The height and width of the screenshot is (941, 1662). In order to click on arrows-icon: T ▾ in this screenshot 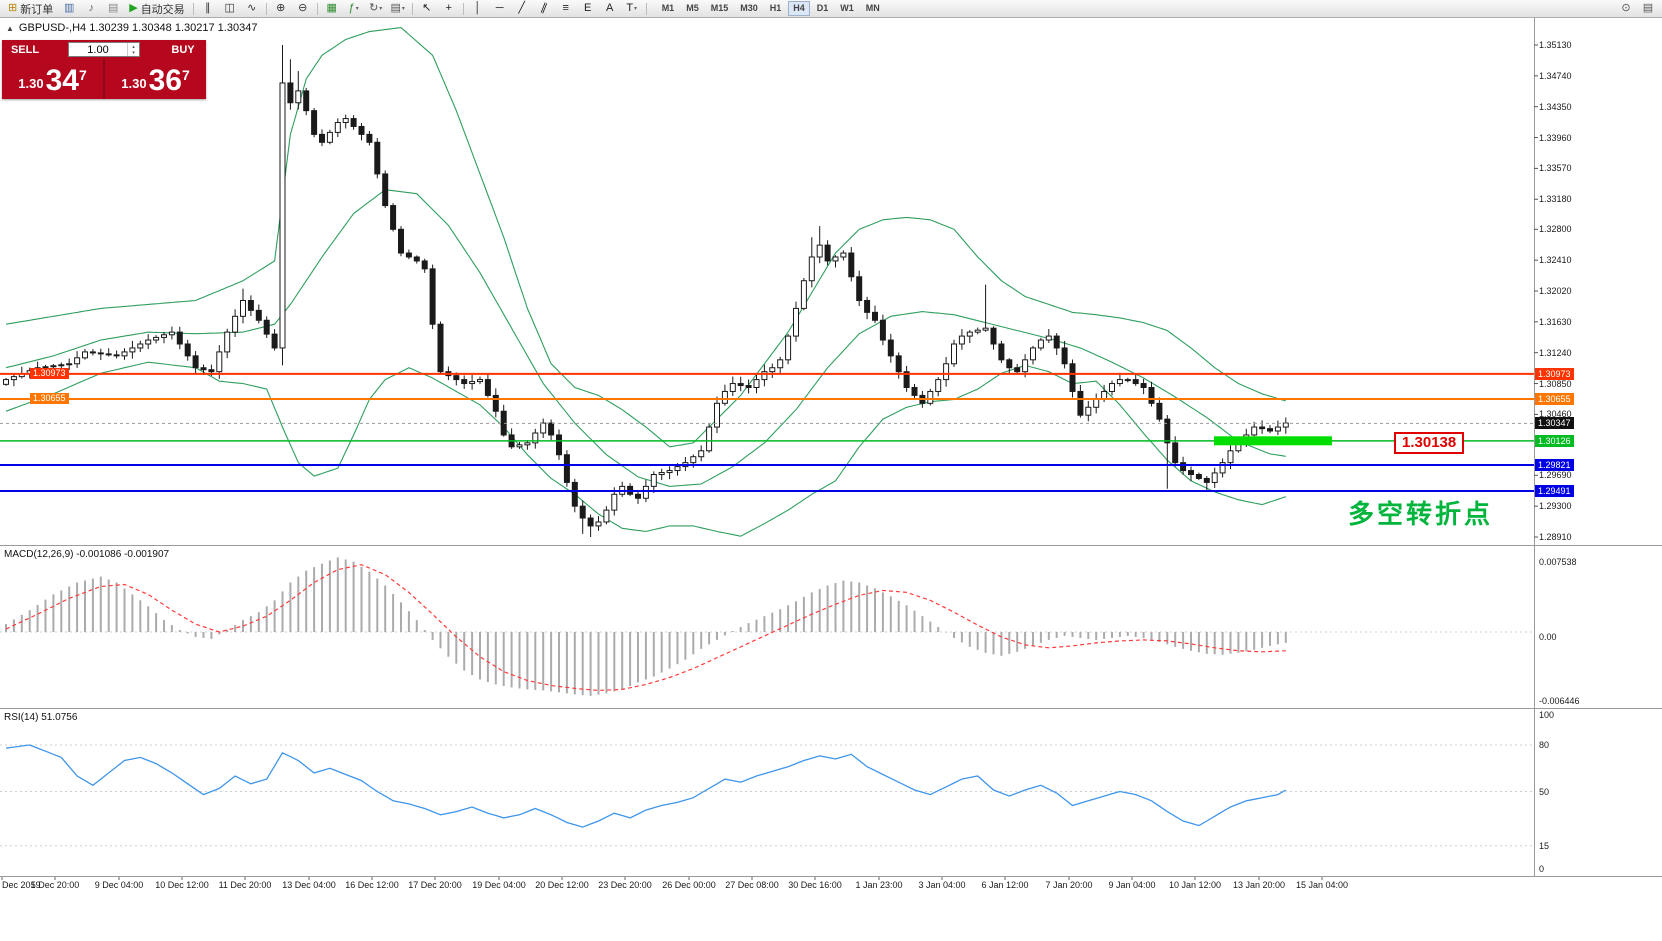, I will do `click(632, 9)`.